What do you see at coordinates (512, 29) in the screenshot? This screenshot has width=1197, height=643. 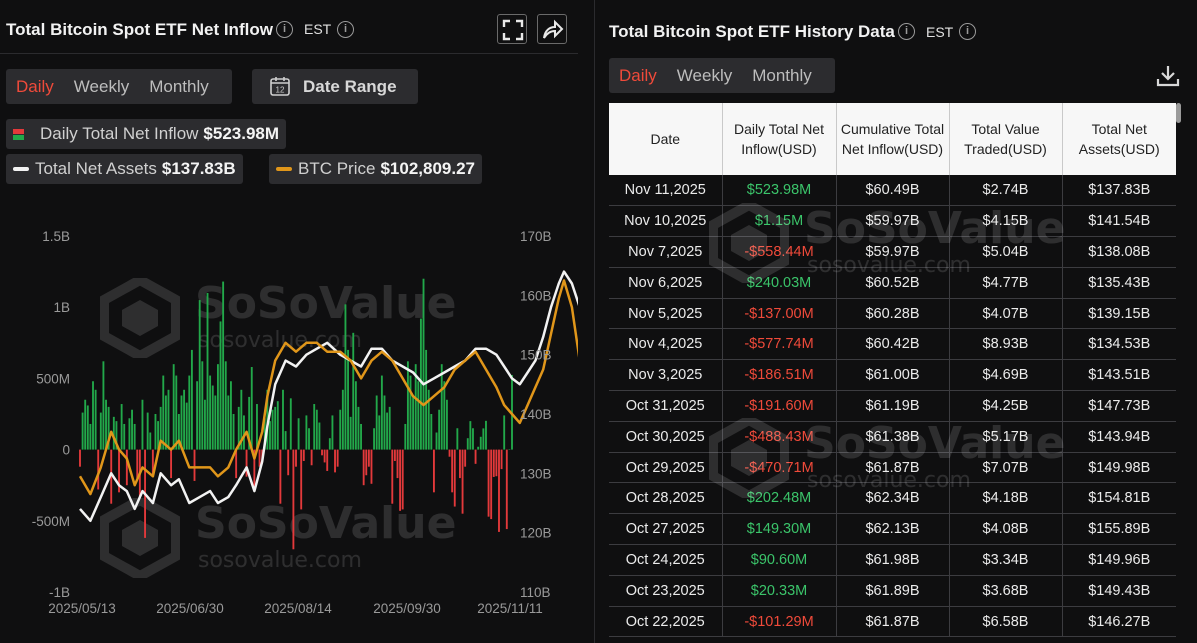 I see `fullscreen-icon` at bounding box center [512, 29].